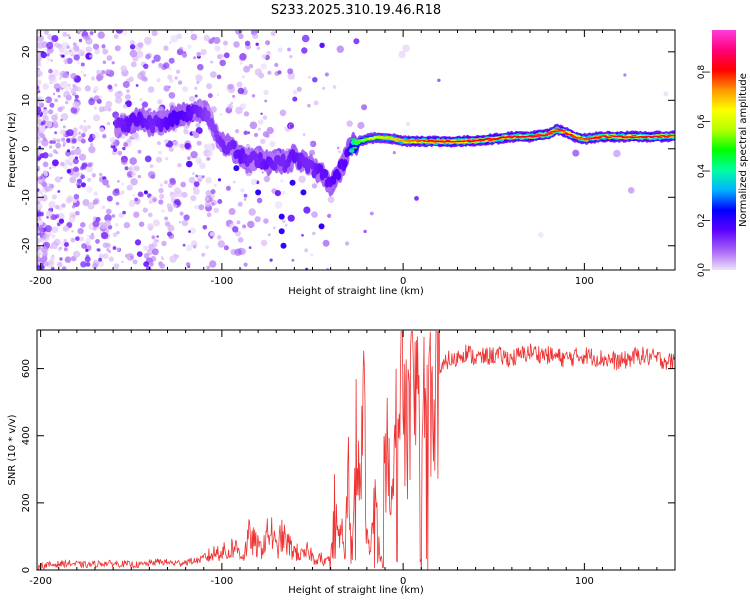  Describe the element at coordinates (584, 281) in the screenshot. I see `spectrogram-x-tick-label: 100` at that location.